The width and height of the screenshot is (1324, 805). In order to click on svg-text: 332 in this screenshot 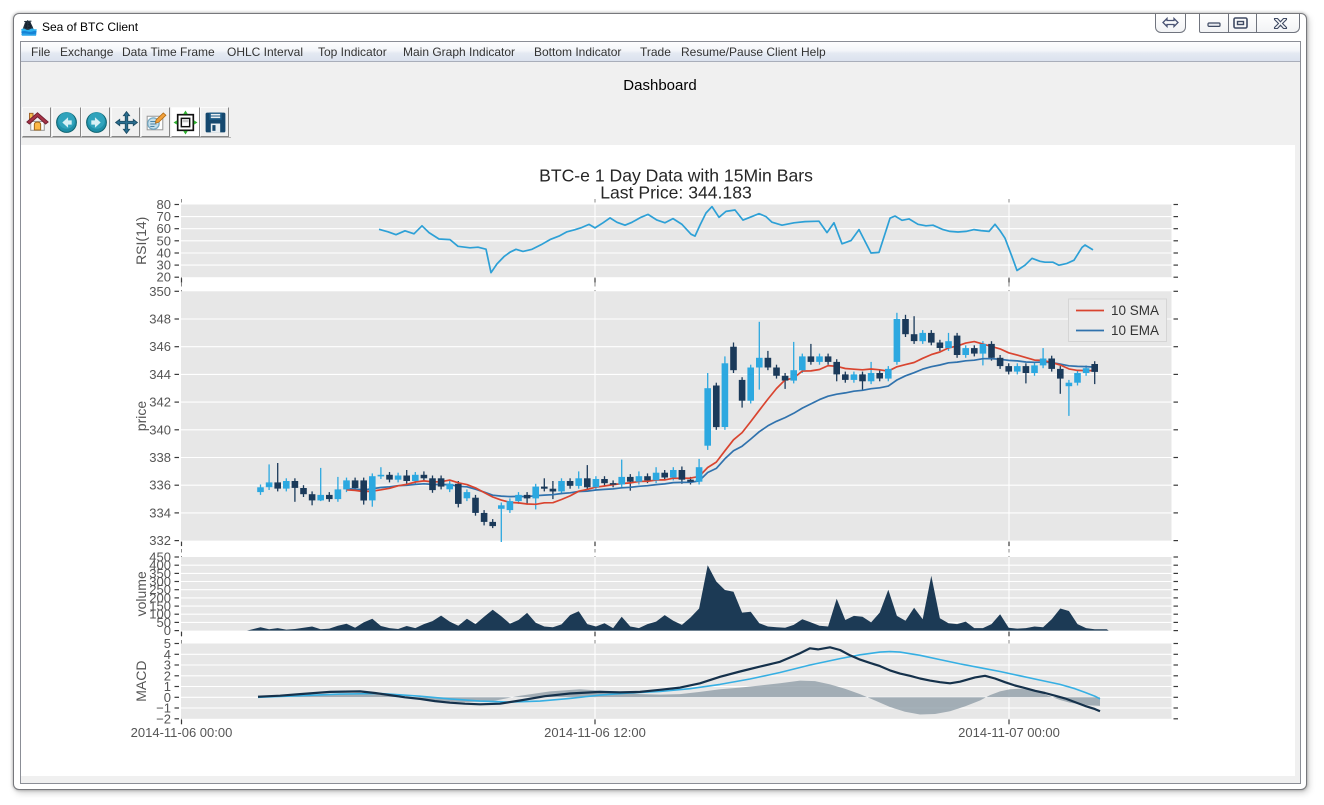, I will do `click(160, 540)`.